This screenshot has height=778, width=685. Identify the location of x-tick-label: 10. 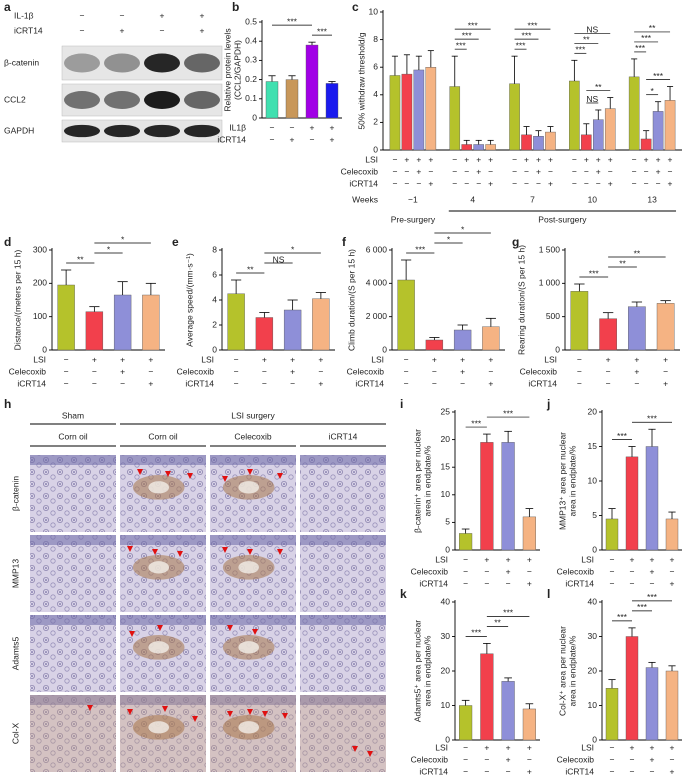
(593, 199).